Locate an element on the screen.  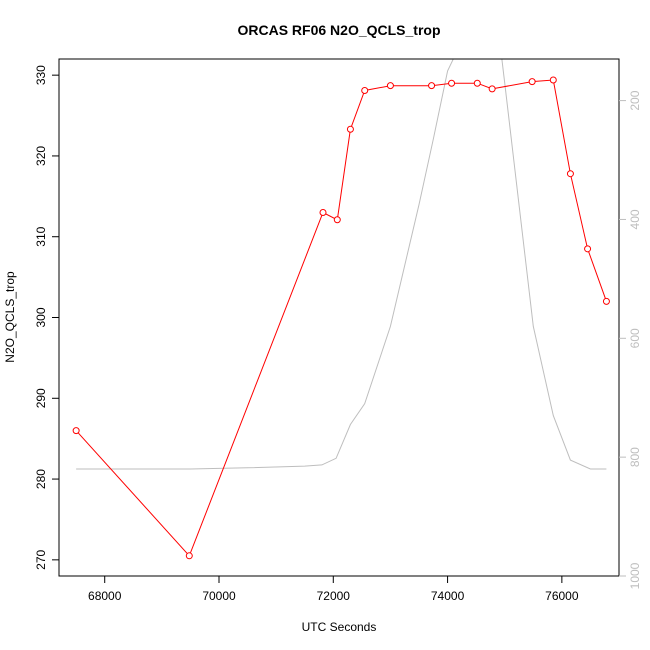
x-tick-label: 68000 is located at coordinates (105, 596).